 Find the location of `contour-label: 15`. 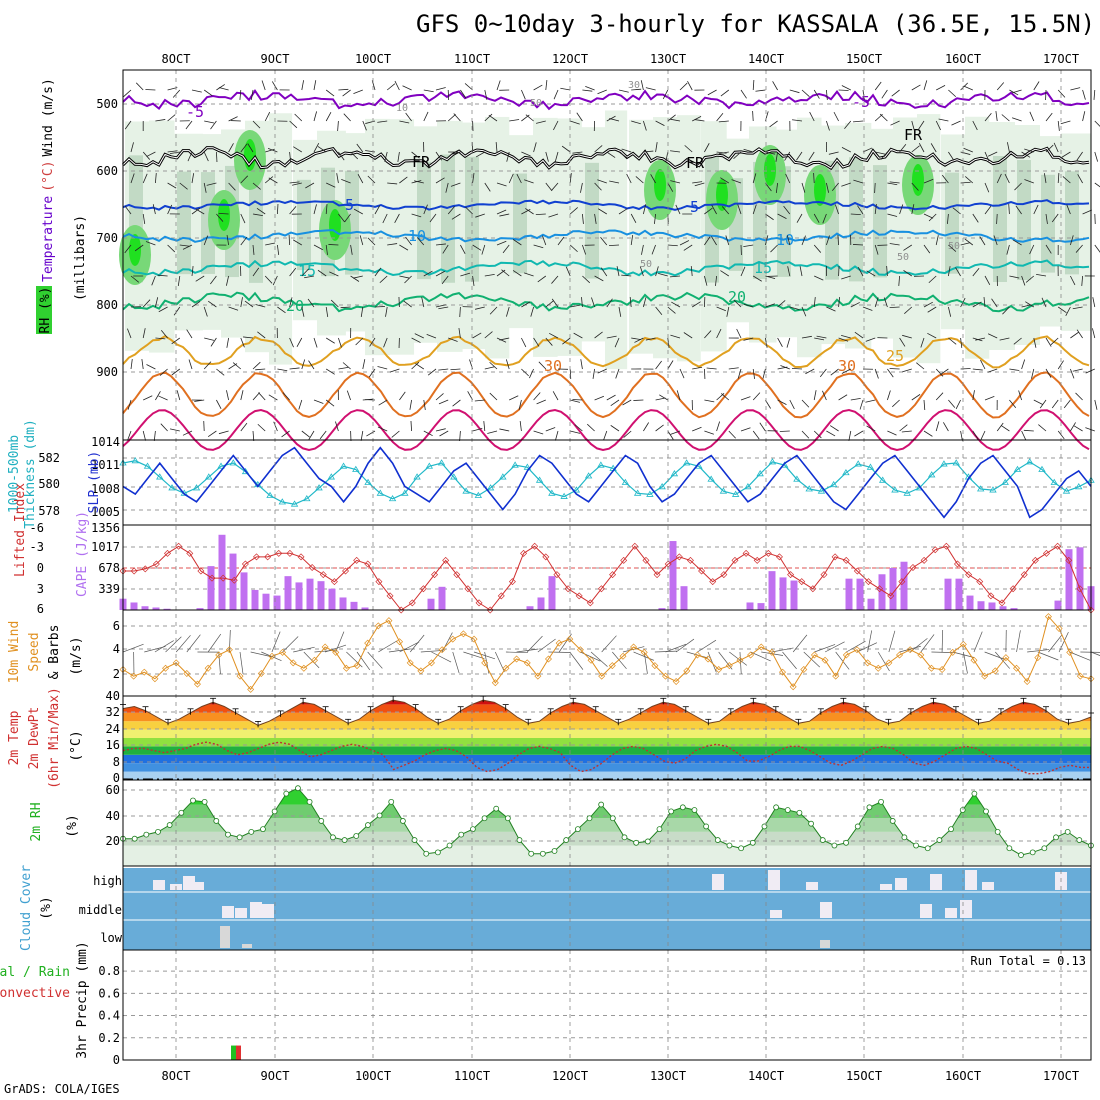

contour-label: 15 is located at coordinates (763, 268).